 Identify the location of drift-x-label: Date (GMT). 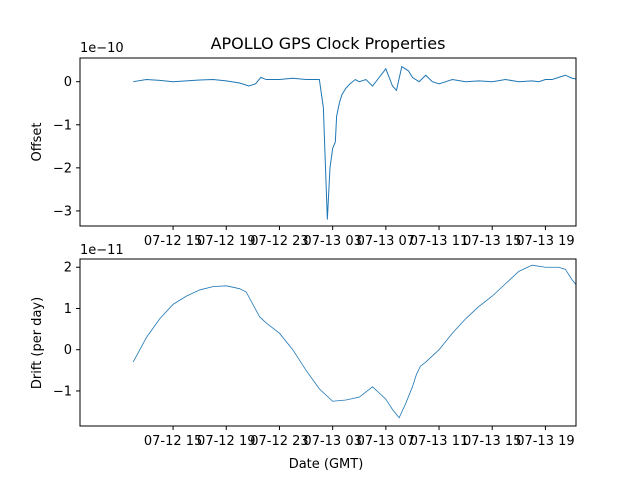
(326, 464).